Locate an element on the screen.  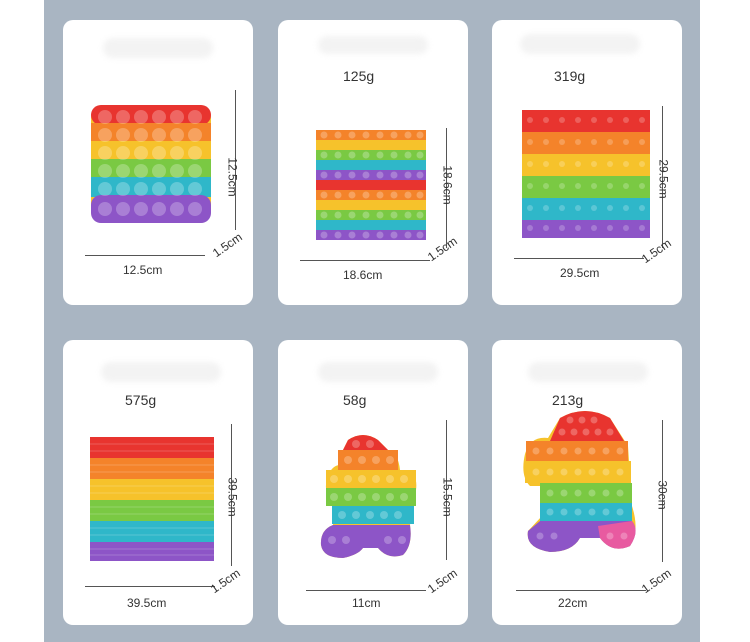
width-label: 39.5cm is located at coordinates (147, 603).